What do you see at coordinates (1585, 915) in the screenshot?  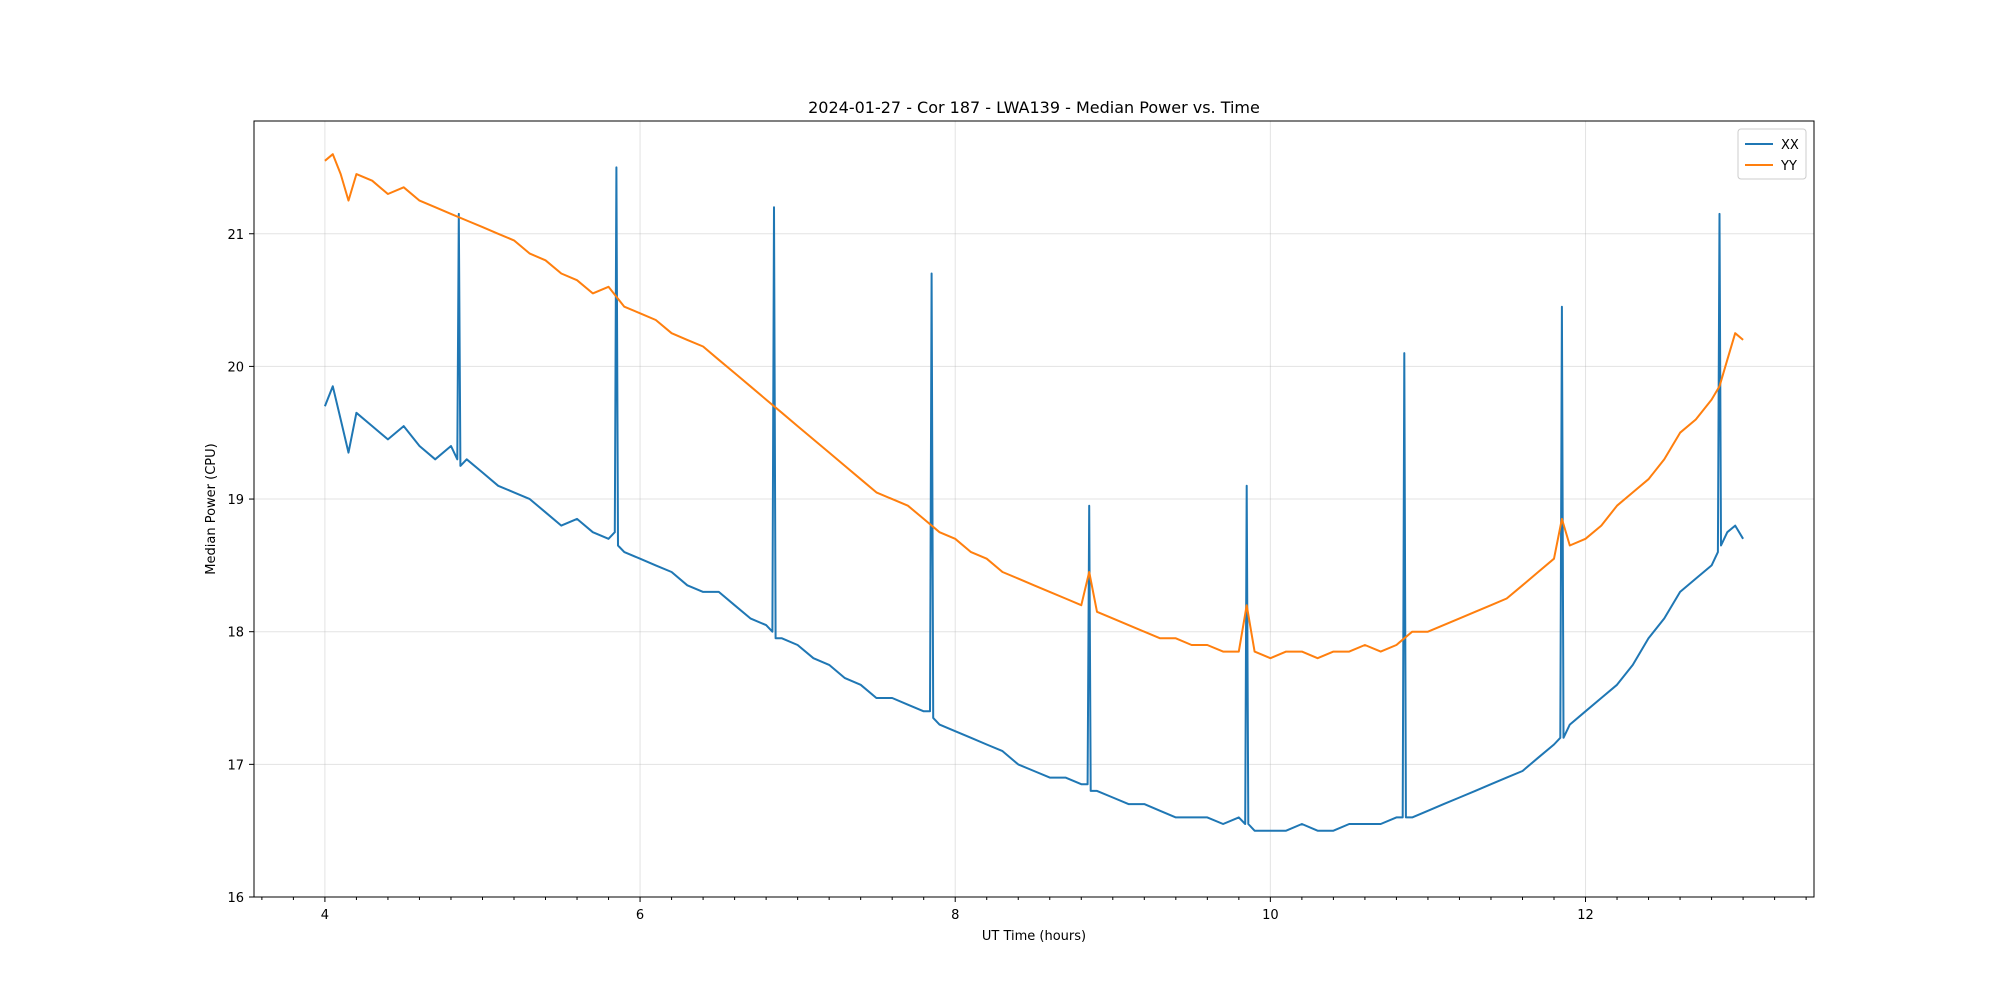 I see `x-tick-label: 12` at bounding box center [1585, 915].